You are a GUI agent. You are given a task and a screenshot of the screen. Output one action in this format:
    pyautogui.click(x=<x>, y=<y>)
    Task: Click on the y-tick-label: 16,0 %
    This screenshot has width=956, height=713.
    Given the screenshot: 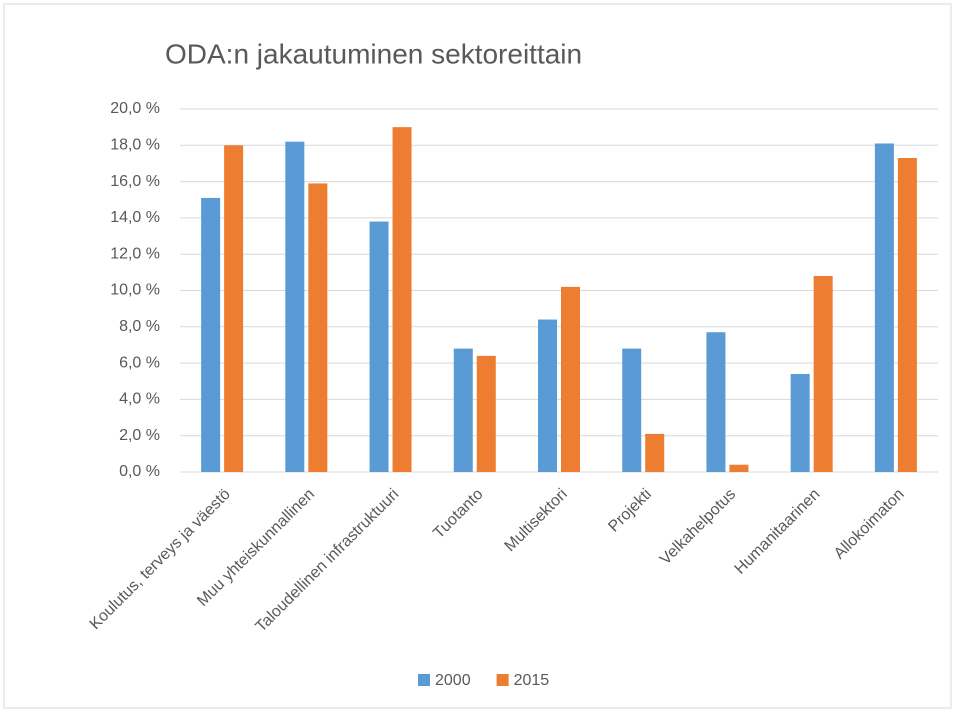 What is the action you would take?
    pyautogui.click(x=135, y=181)
    